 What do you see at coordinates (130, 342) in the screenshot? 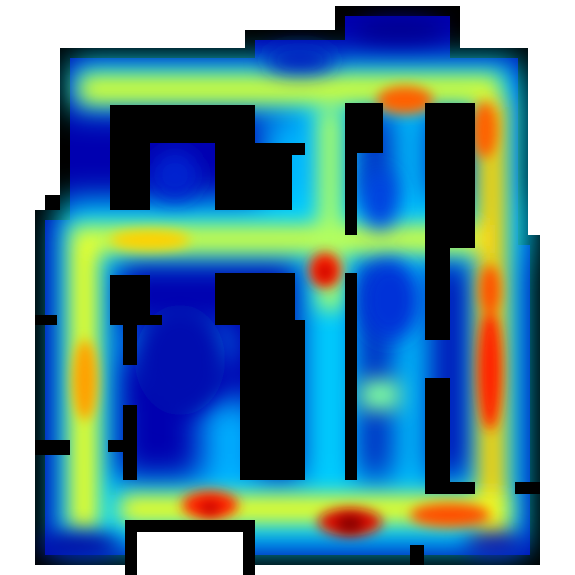
I see `block-left-mid-stem` at bounding box center [130, 342].